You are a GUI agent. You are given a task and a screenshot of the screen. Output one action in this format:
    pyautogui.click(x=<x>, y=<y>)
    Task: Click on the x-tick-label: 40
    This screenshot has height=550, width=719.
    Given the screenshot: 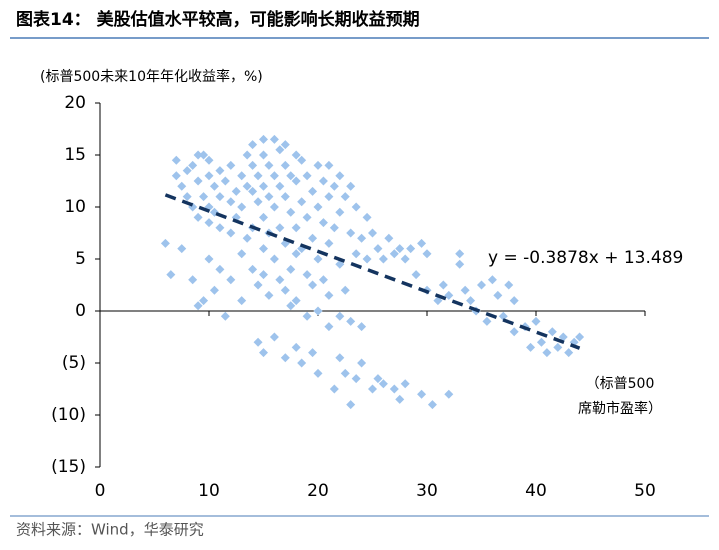 What is the action you would take?
    pyautogui.click(x=536, y=491)
    